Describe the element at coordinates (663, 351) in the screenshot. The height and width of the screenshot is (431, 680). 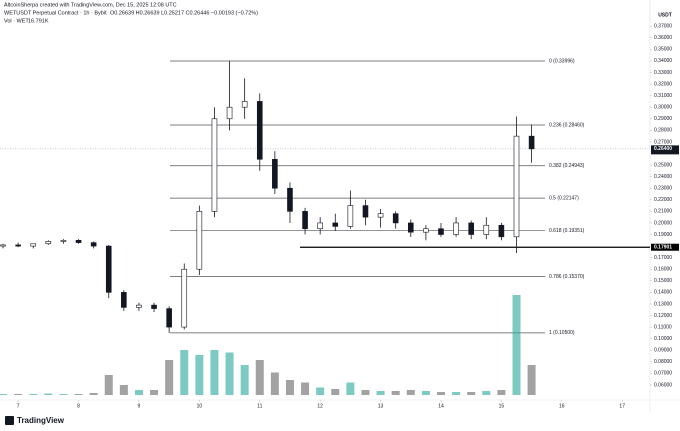
I see `y-tick-label: 0.09000` at that location.